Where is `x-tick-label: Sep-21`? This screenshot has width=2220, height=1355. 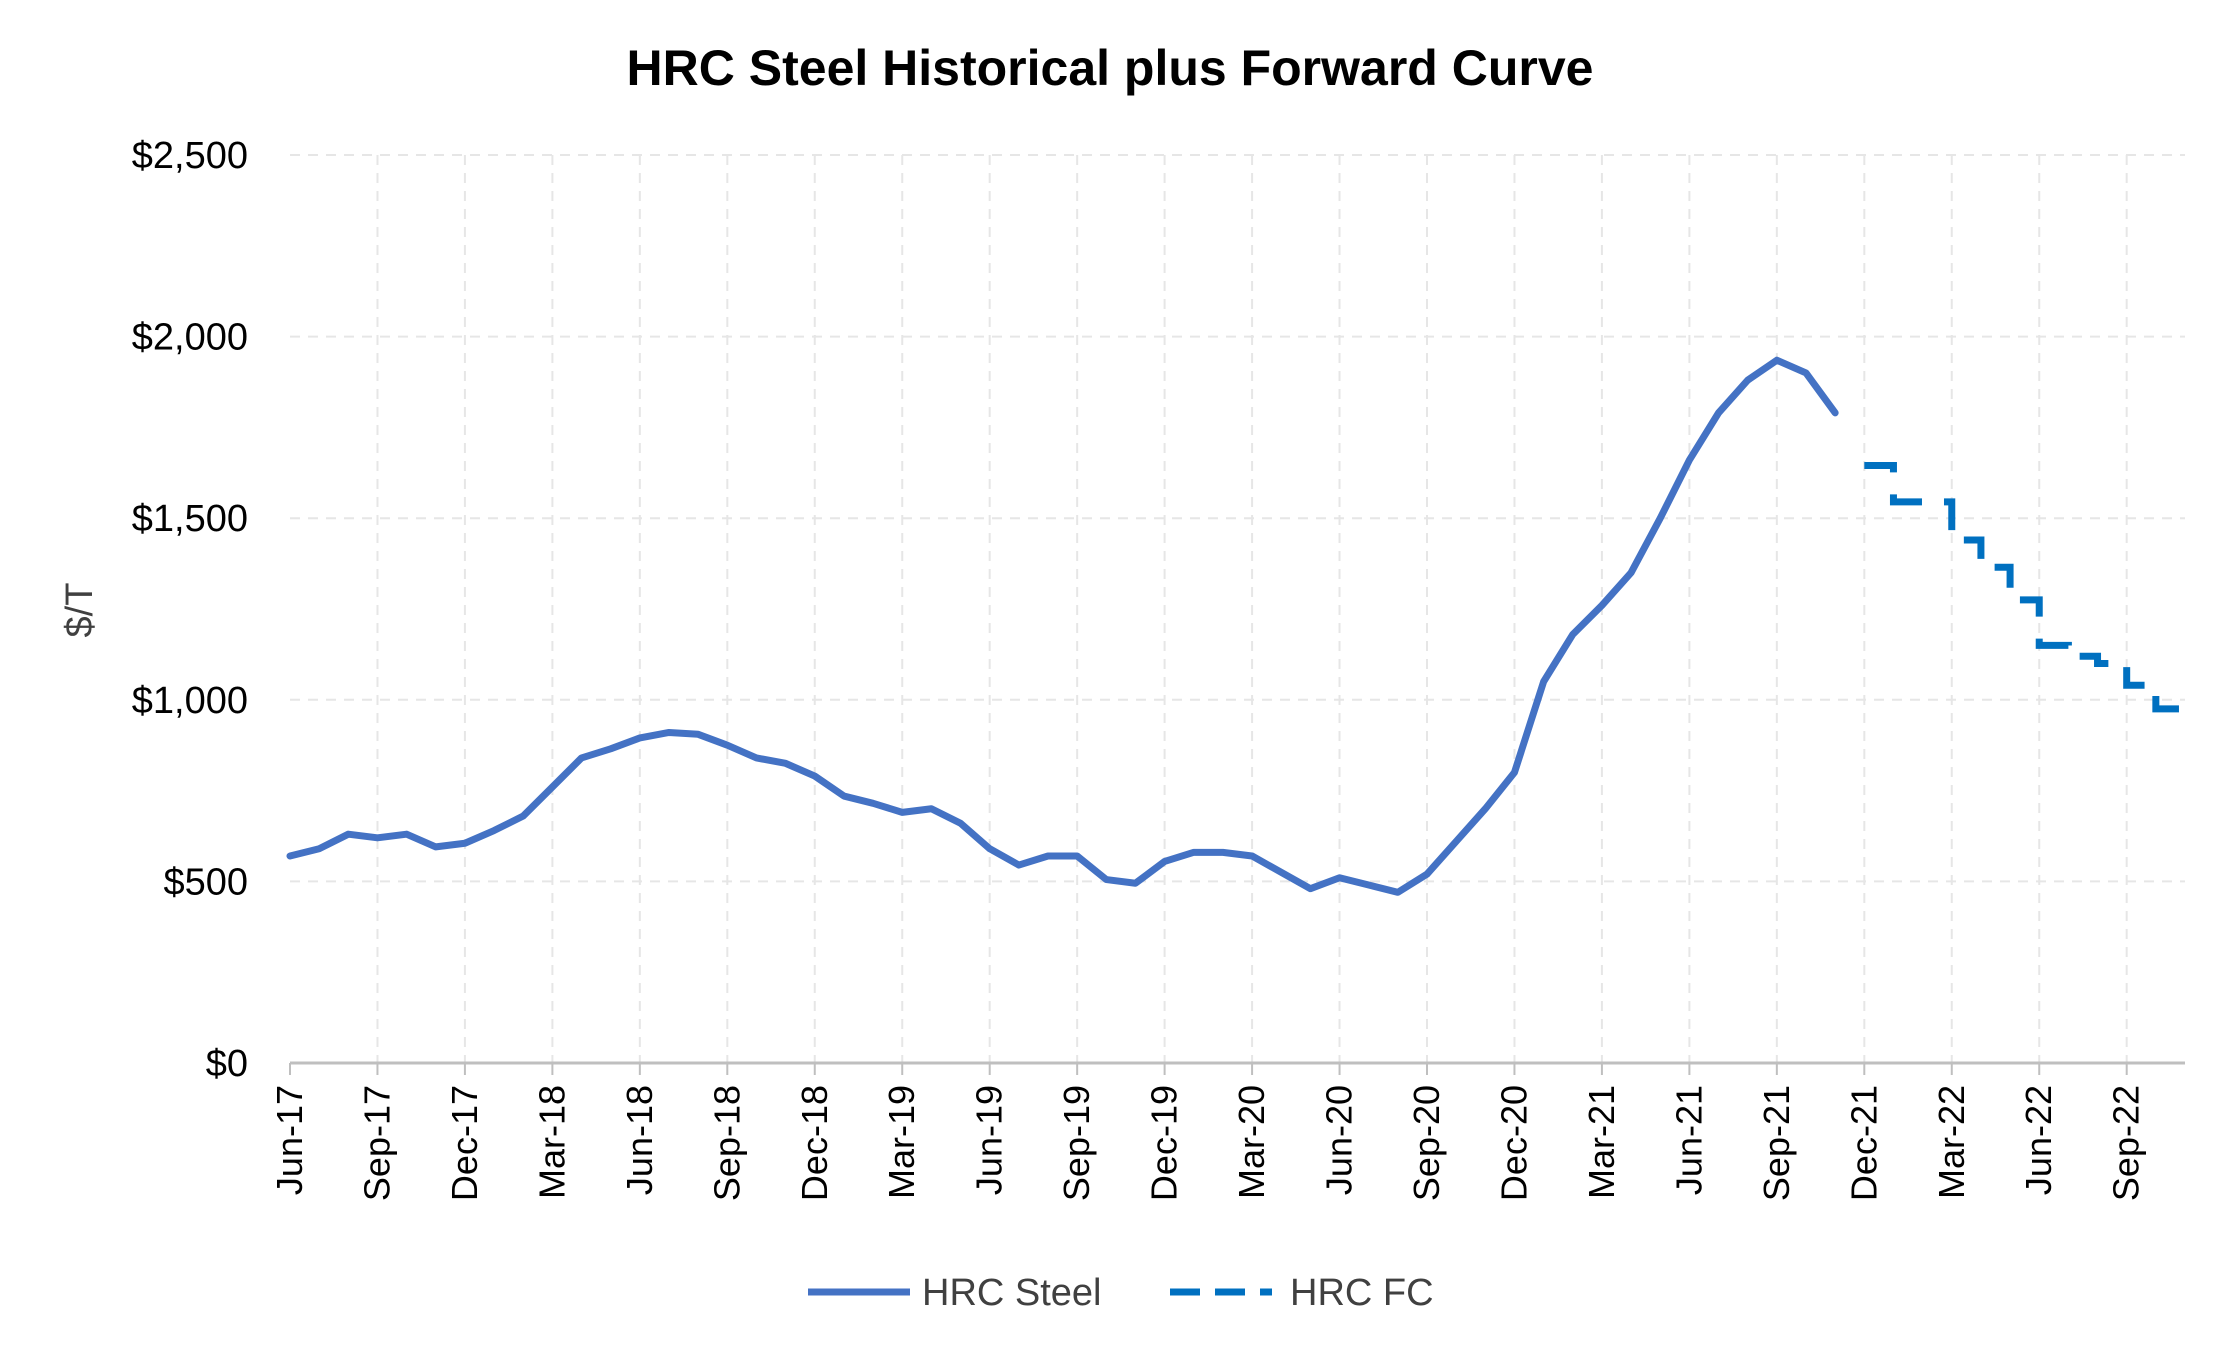
x-tick-label: Sep-21 is located at coordinates (1776, 1143).